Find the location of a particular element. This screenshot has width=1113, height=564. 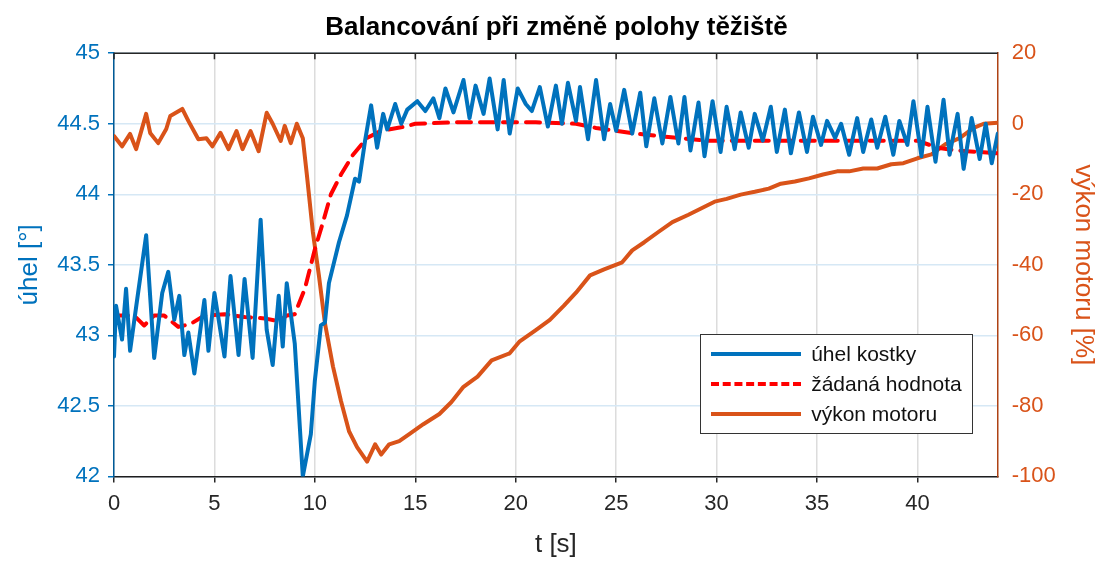

x-tick-label: 25 is located at coordinates (616, 502).